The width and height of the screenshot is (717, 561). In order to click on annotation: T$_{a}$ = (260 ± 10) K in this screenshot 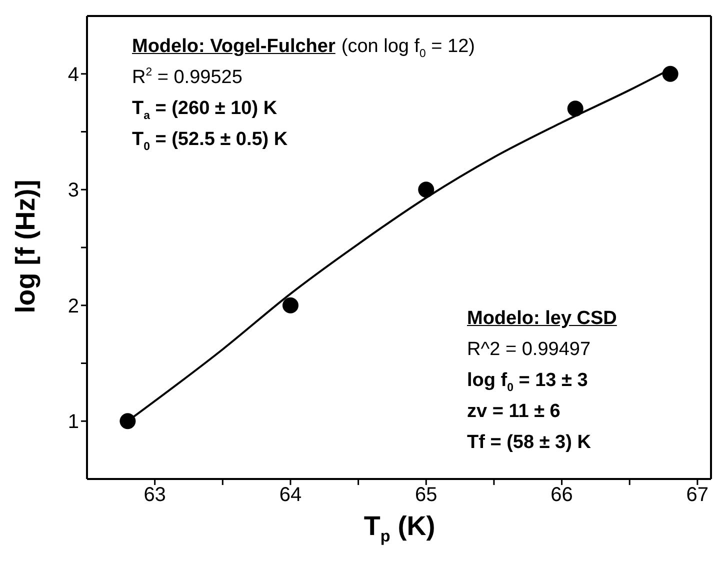, I will do `click(205, 110)`.